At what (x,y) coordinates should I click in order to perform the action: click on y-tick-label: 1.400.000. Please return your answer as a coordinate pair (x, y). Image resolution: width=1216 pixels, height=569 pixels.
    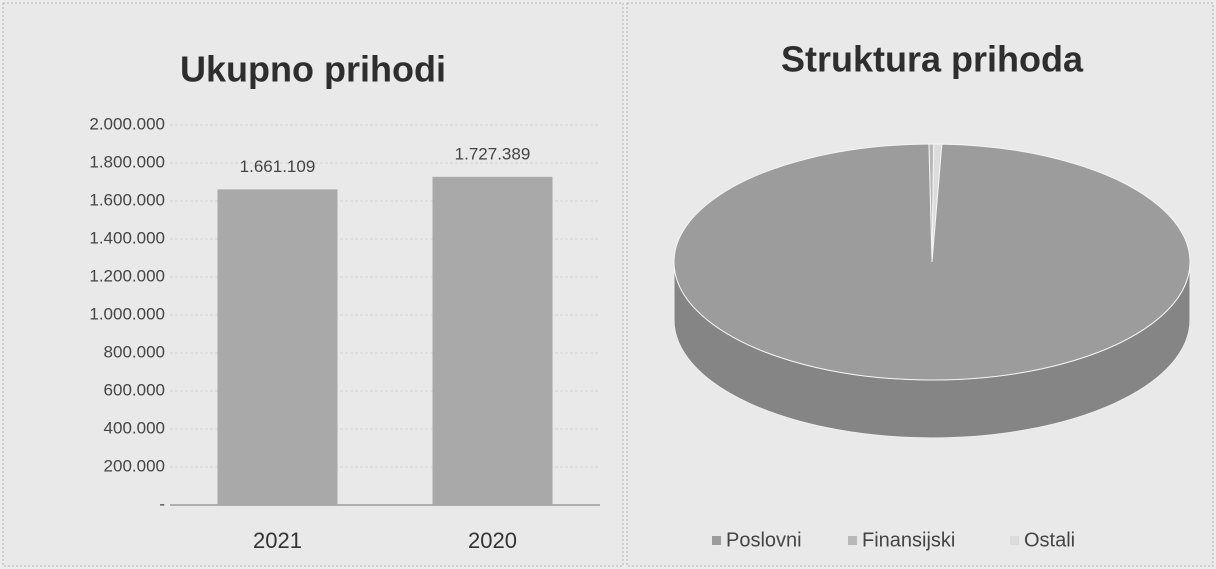
    Looking at the image, I should click on (127, 237).